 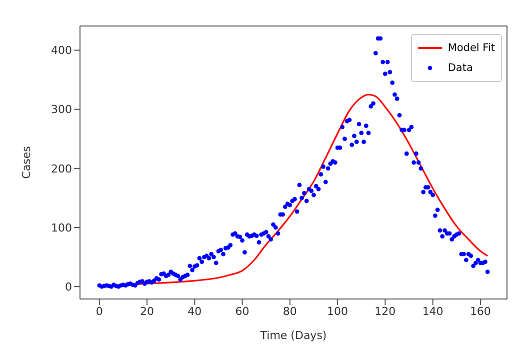 I want to click on x-tick-label: 0, so click(x=99, y=311).